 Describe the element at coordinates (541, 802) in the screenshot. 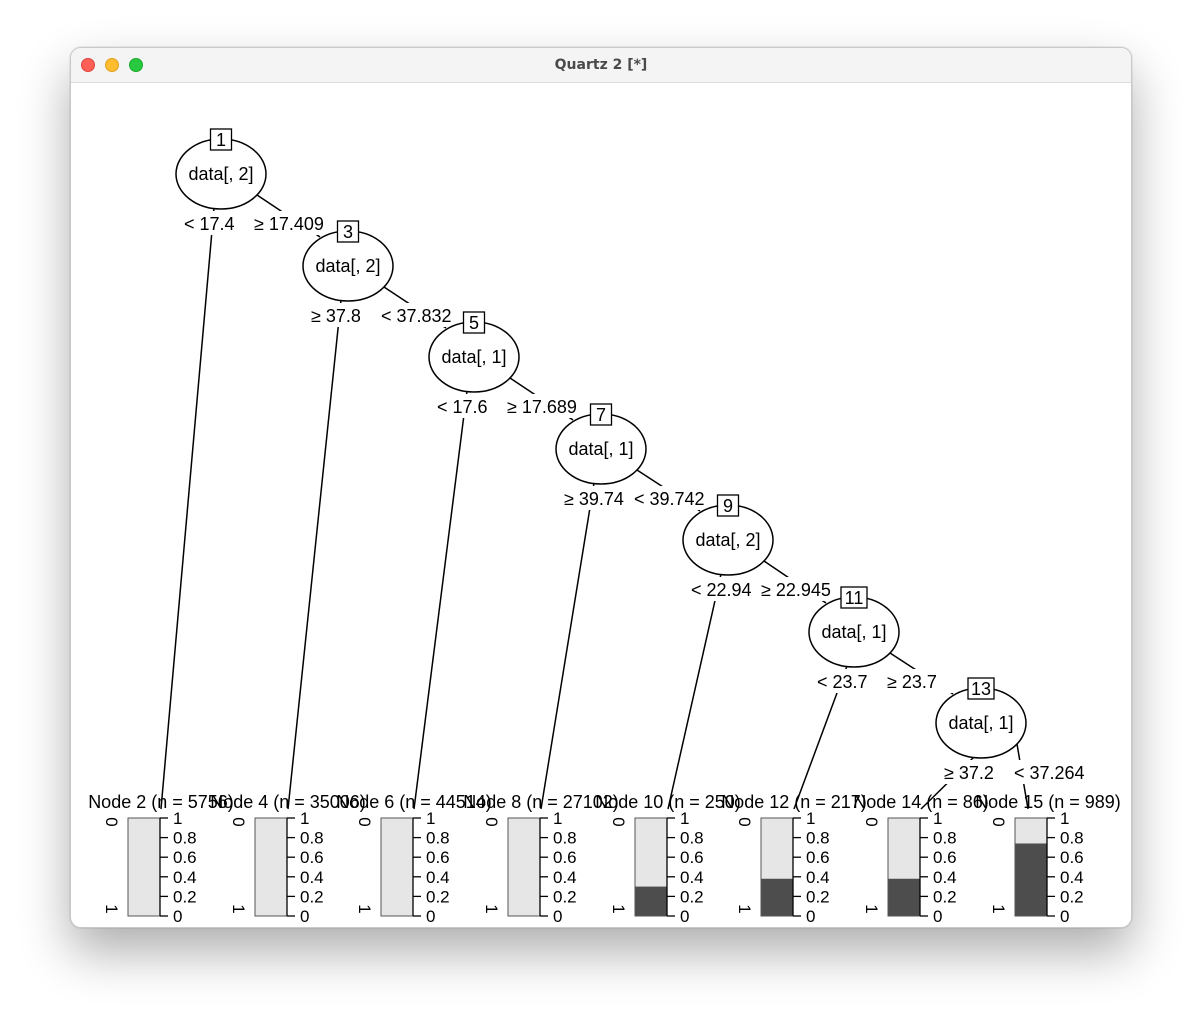

I see `terminal-label-8: Node 8 (n = 27102)` at that location.